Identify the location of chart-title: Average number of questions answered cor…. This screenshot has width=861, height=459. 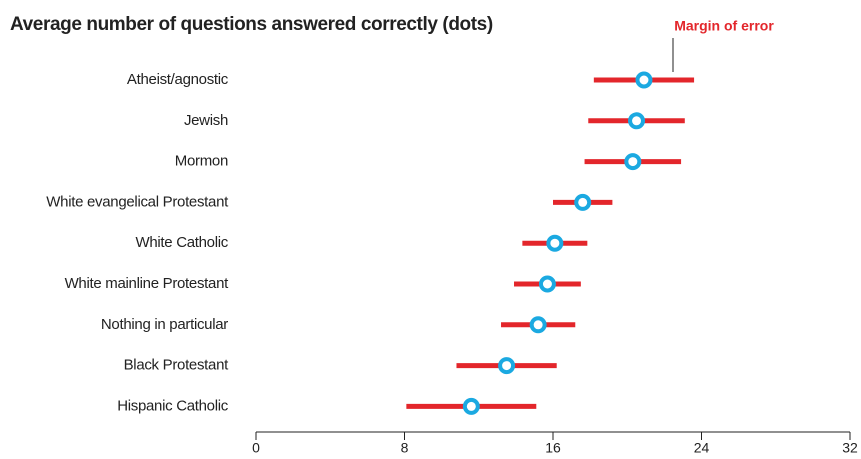
(251, 24).